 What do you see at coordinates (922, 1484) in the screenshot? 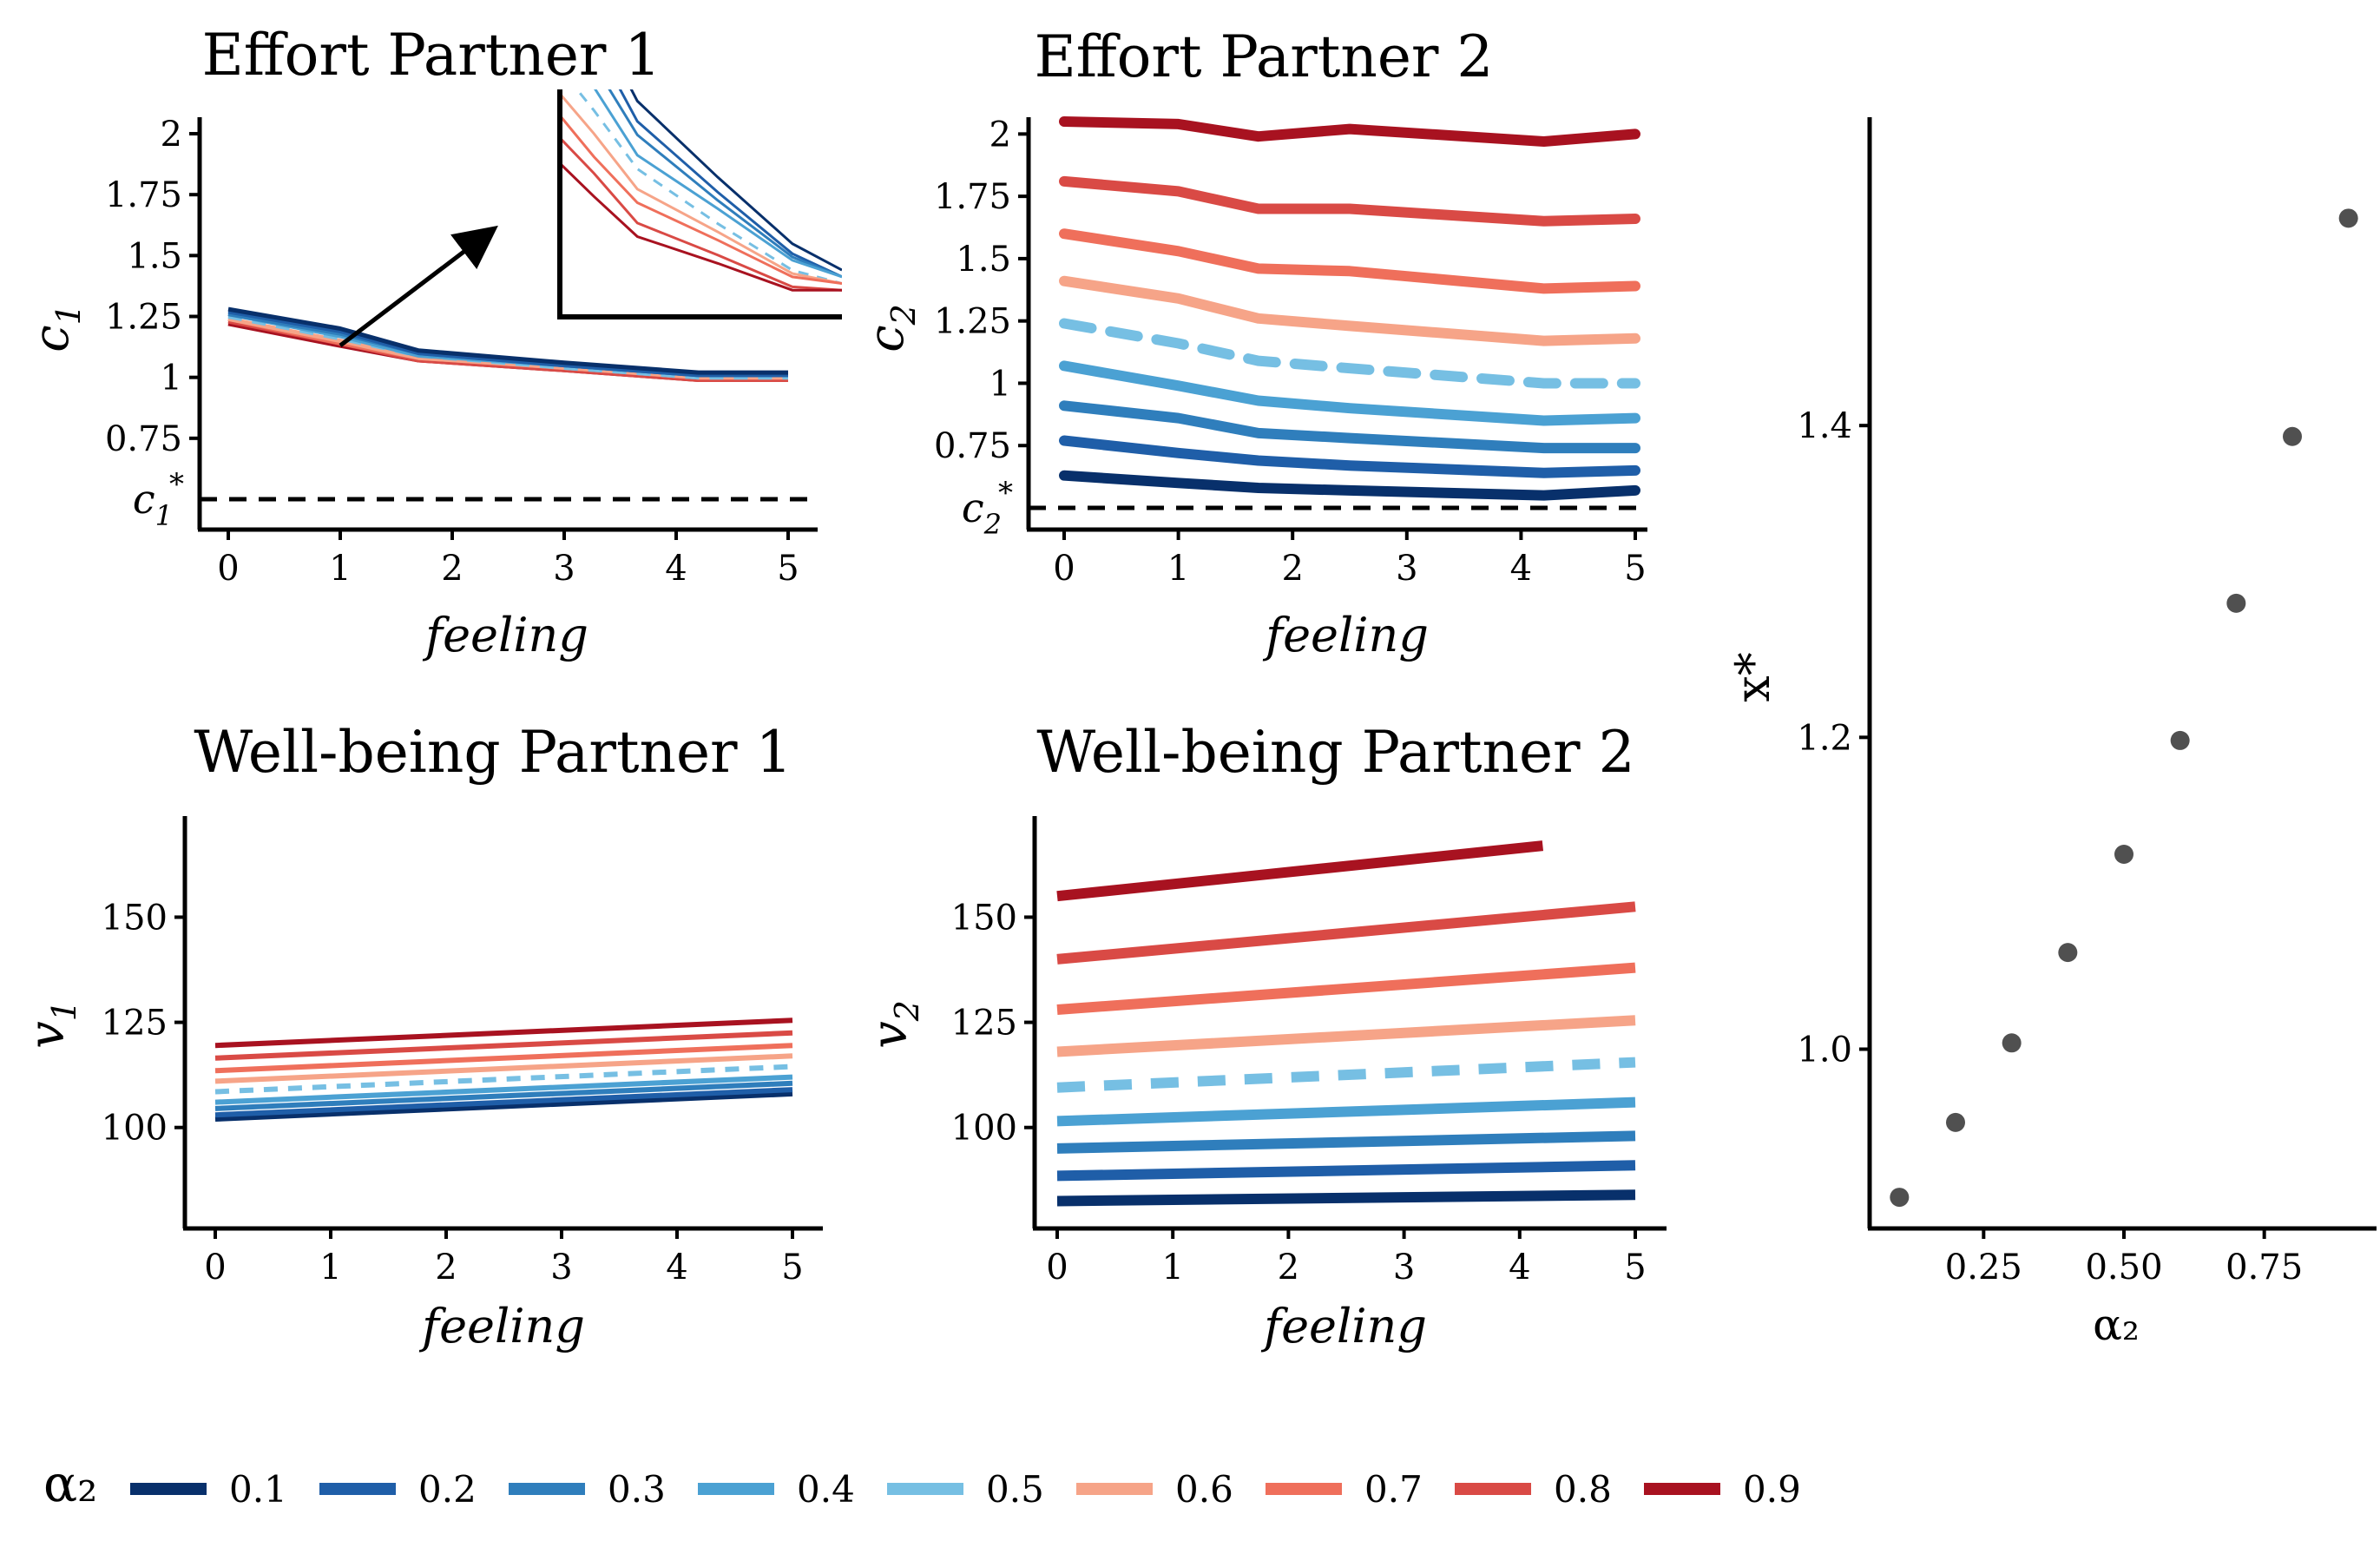
I see `legend: α₂ 0.1 0.2 0.3 0.4 0.5 0.6 0.7 0.8 0.9` at bounding box center [922, 1484].